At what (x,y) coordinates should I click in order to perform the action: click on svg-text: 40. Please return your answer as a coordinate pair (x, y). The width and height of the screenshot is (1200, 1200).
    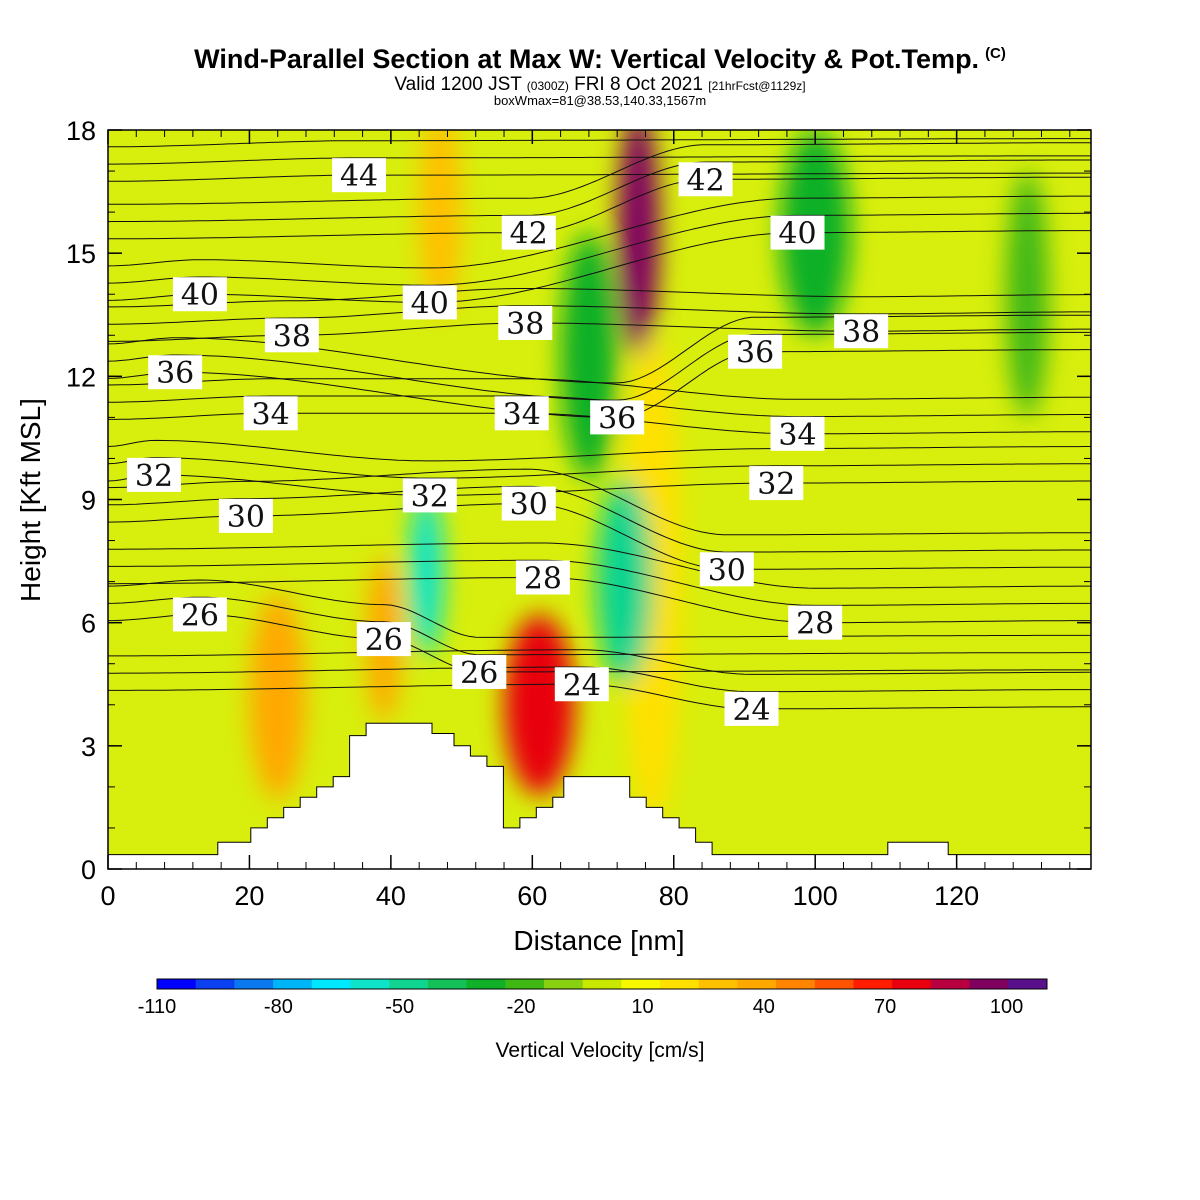
    Looking at the image, I should click on (200, 295).